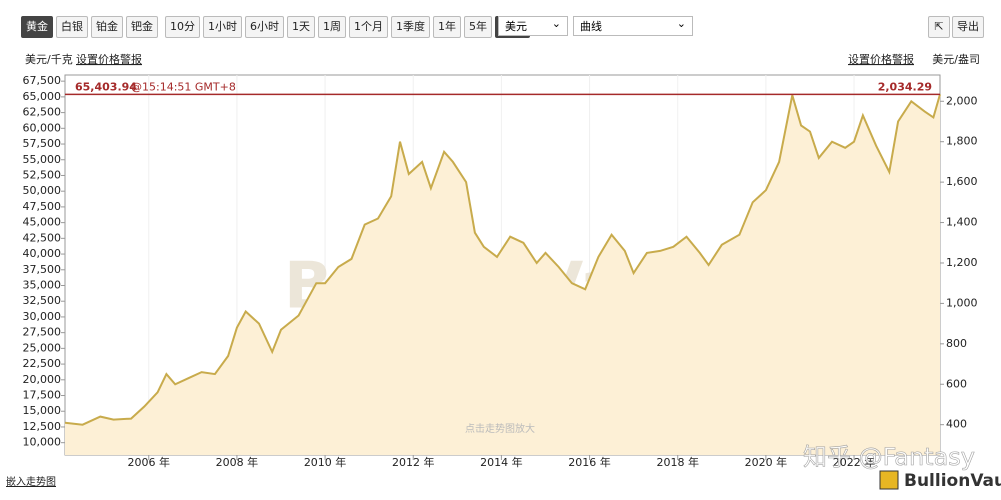  I want to click on toolbar-button: 1天, so click(301, 27).